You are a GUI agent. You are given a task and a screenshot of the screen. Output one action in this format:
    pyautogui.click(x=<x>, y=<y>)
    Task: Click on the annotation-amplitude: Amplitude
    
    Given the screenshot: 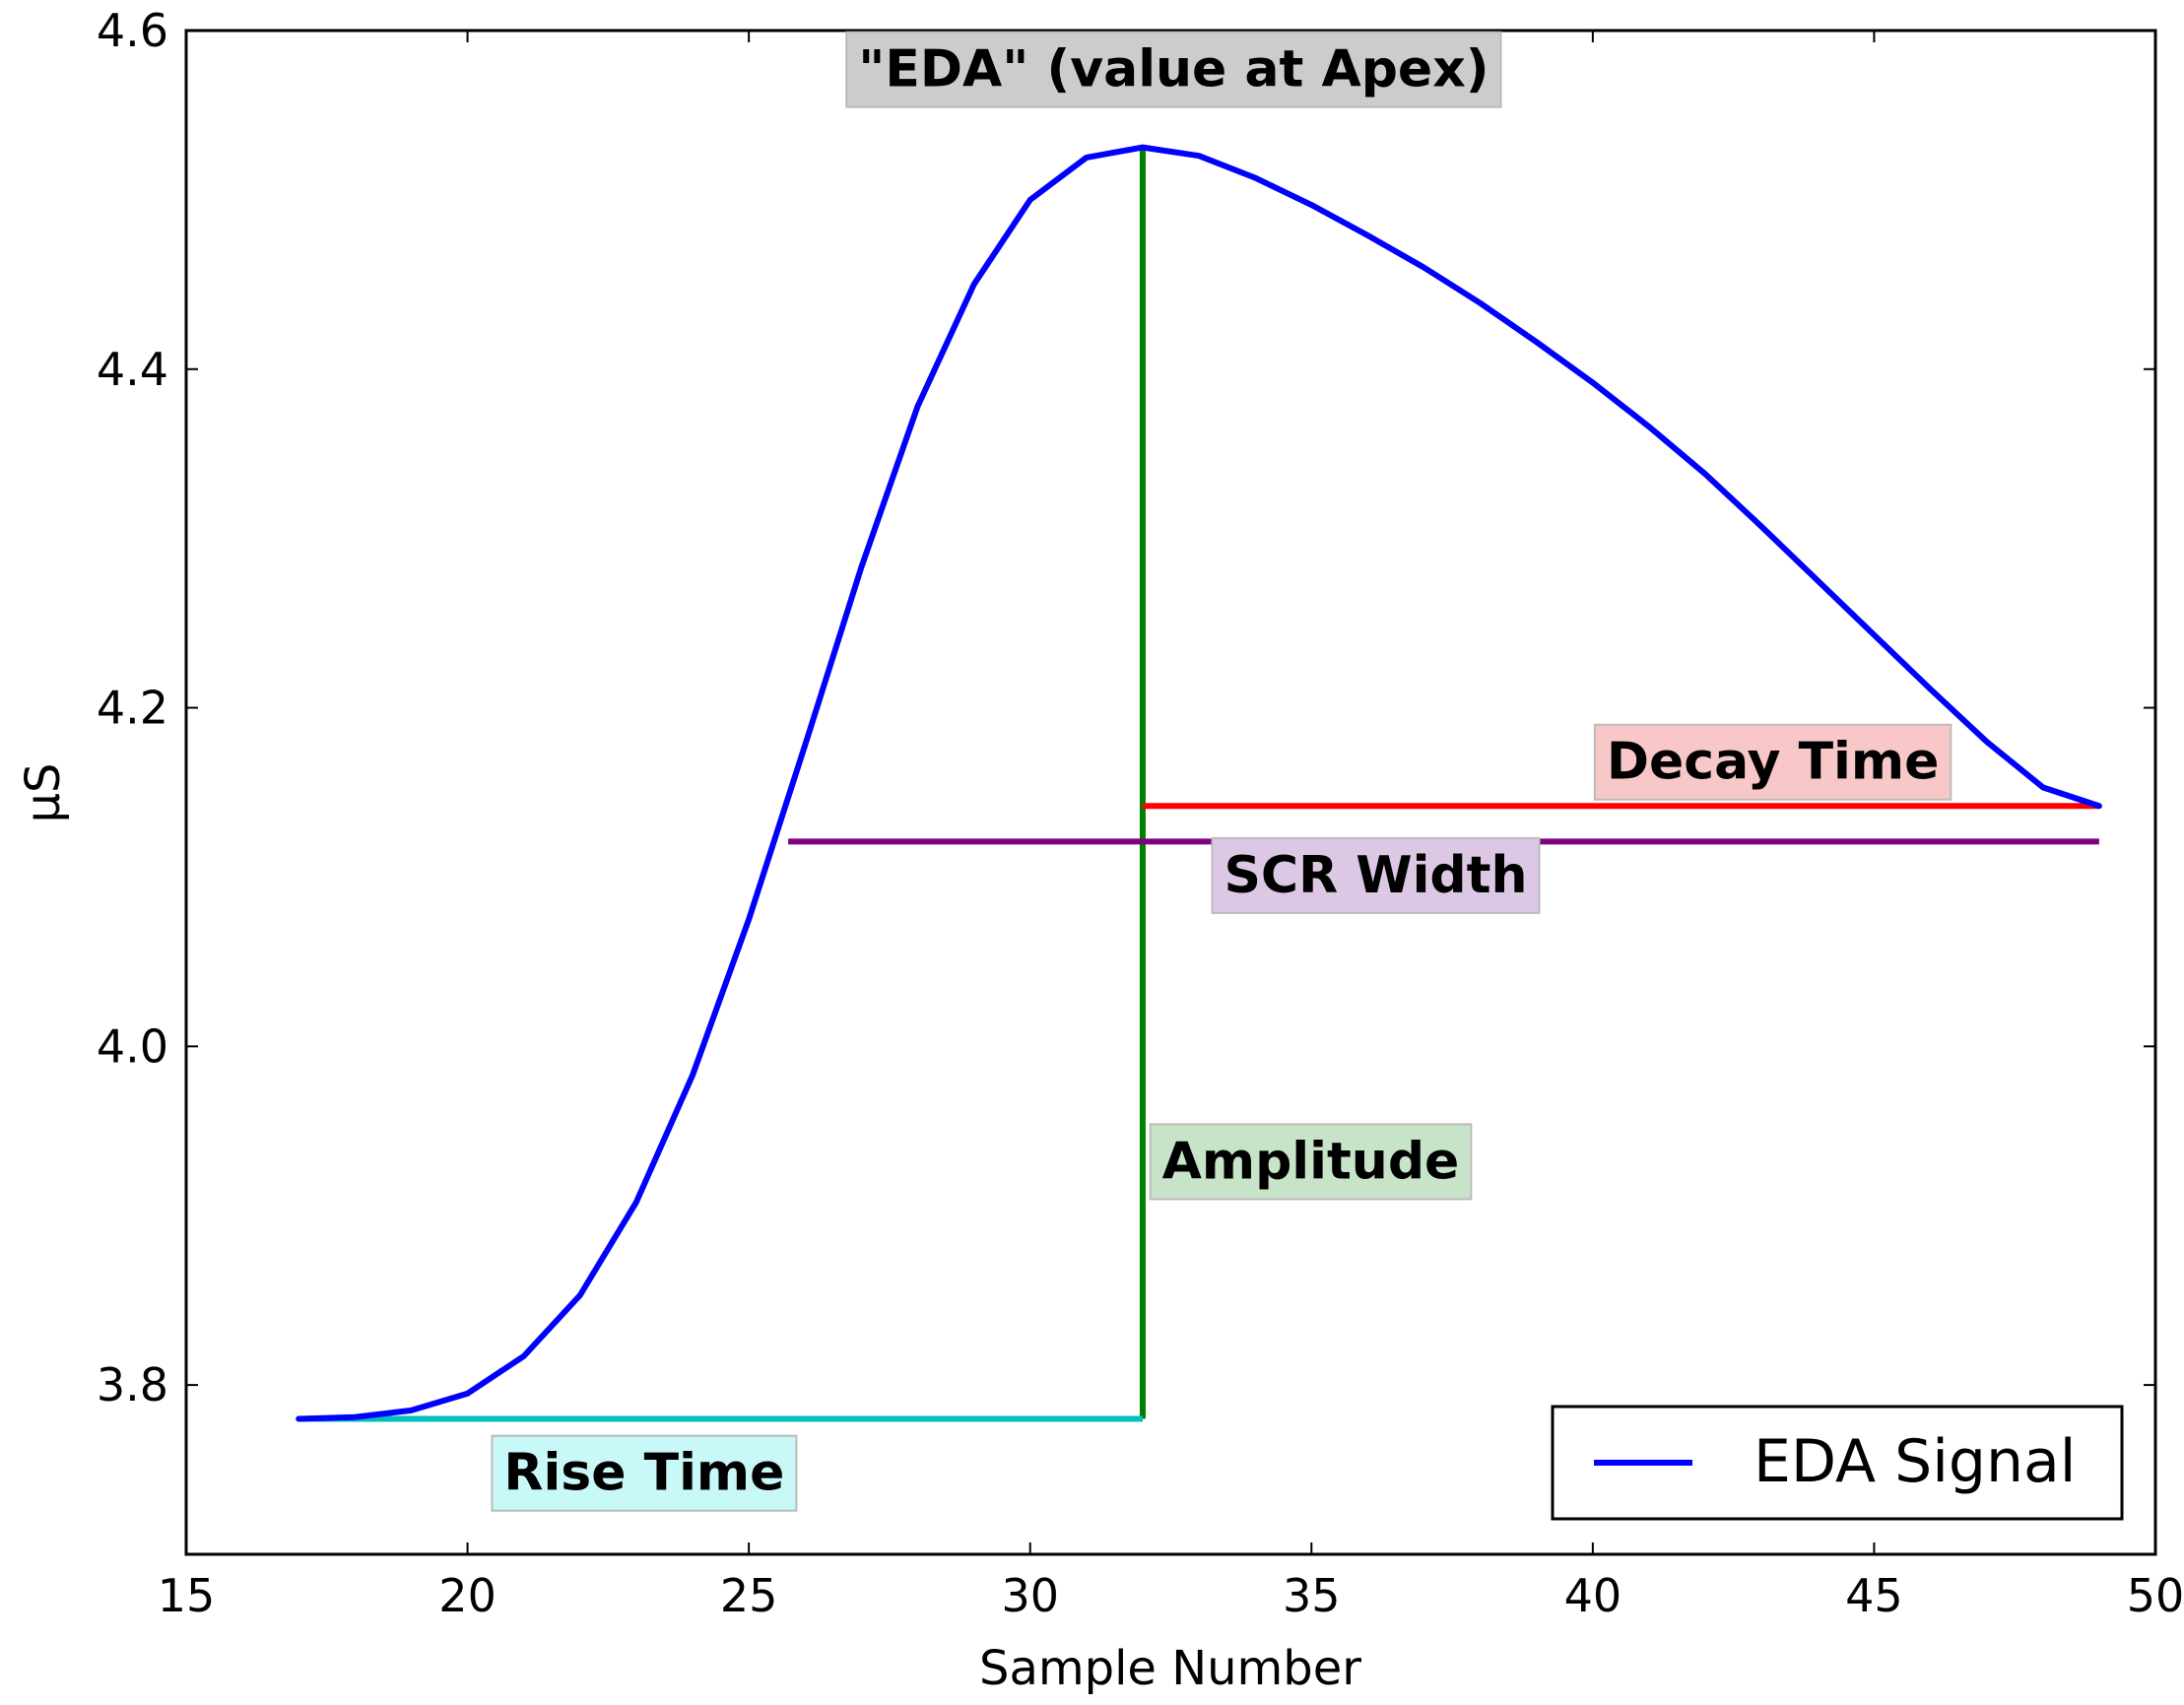 What is the action you would take?
    pyautogui.click(x=1311, y=1162)
    